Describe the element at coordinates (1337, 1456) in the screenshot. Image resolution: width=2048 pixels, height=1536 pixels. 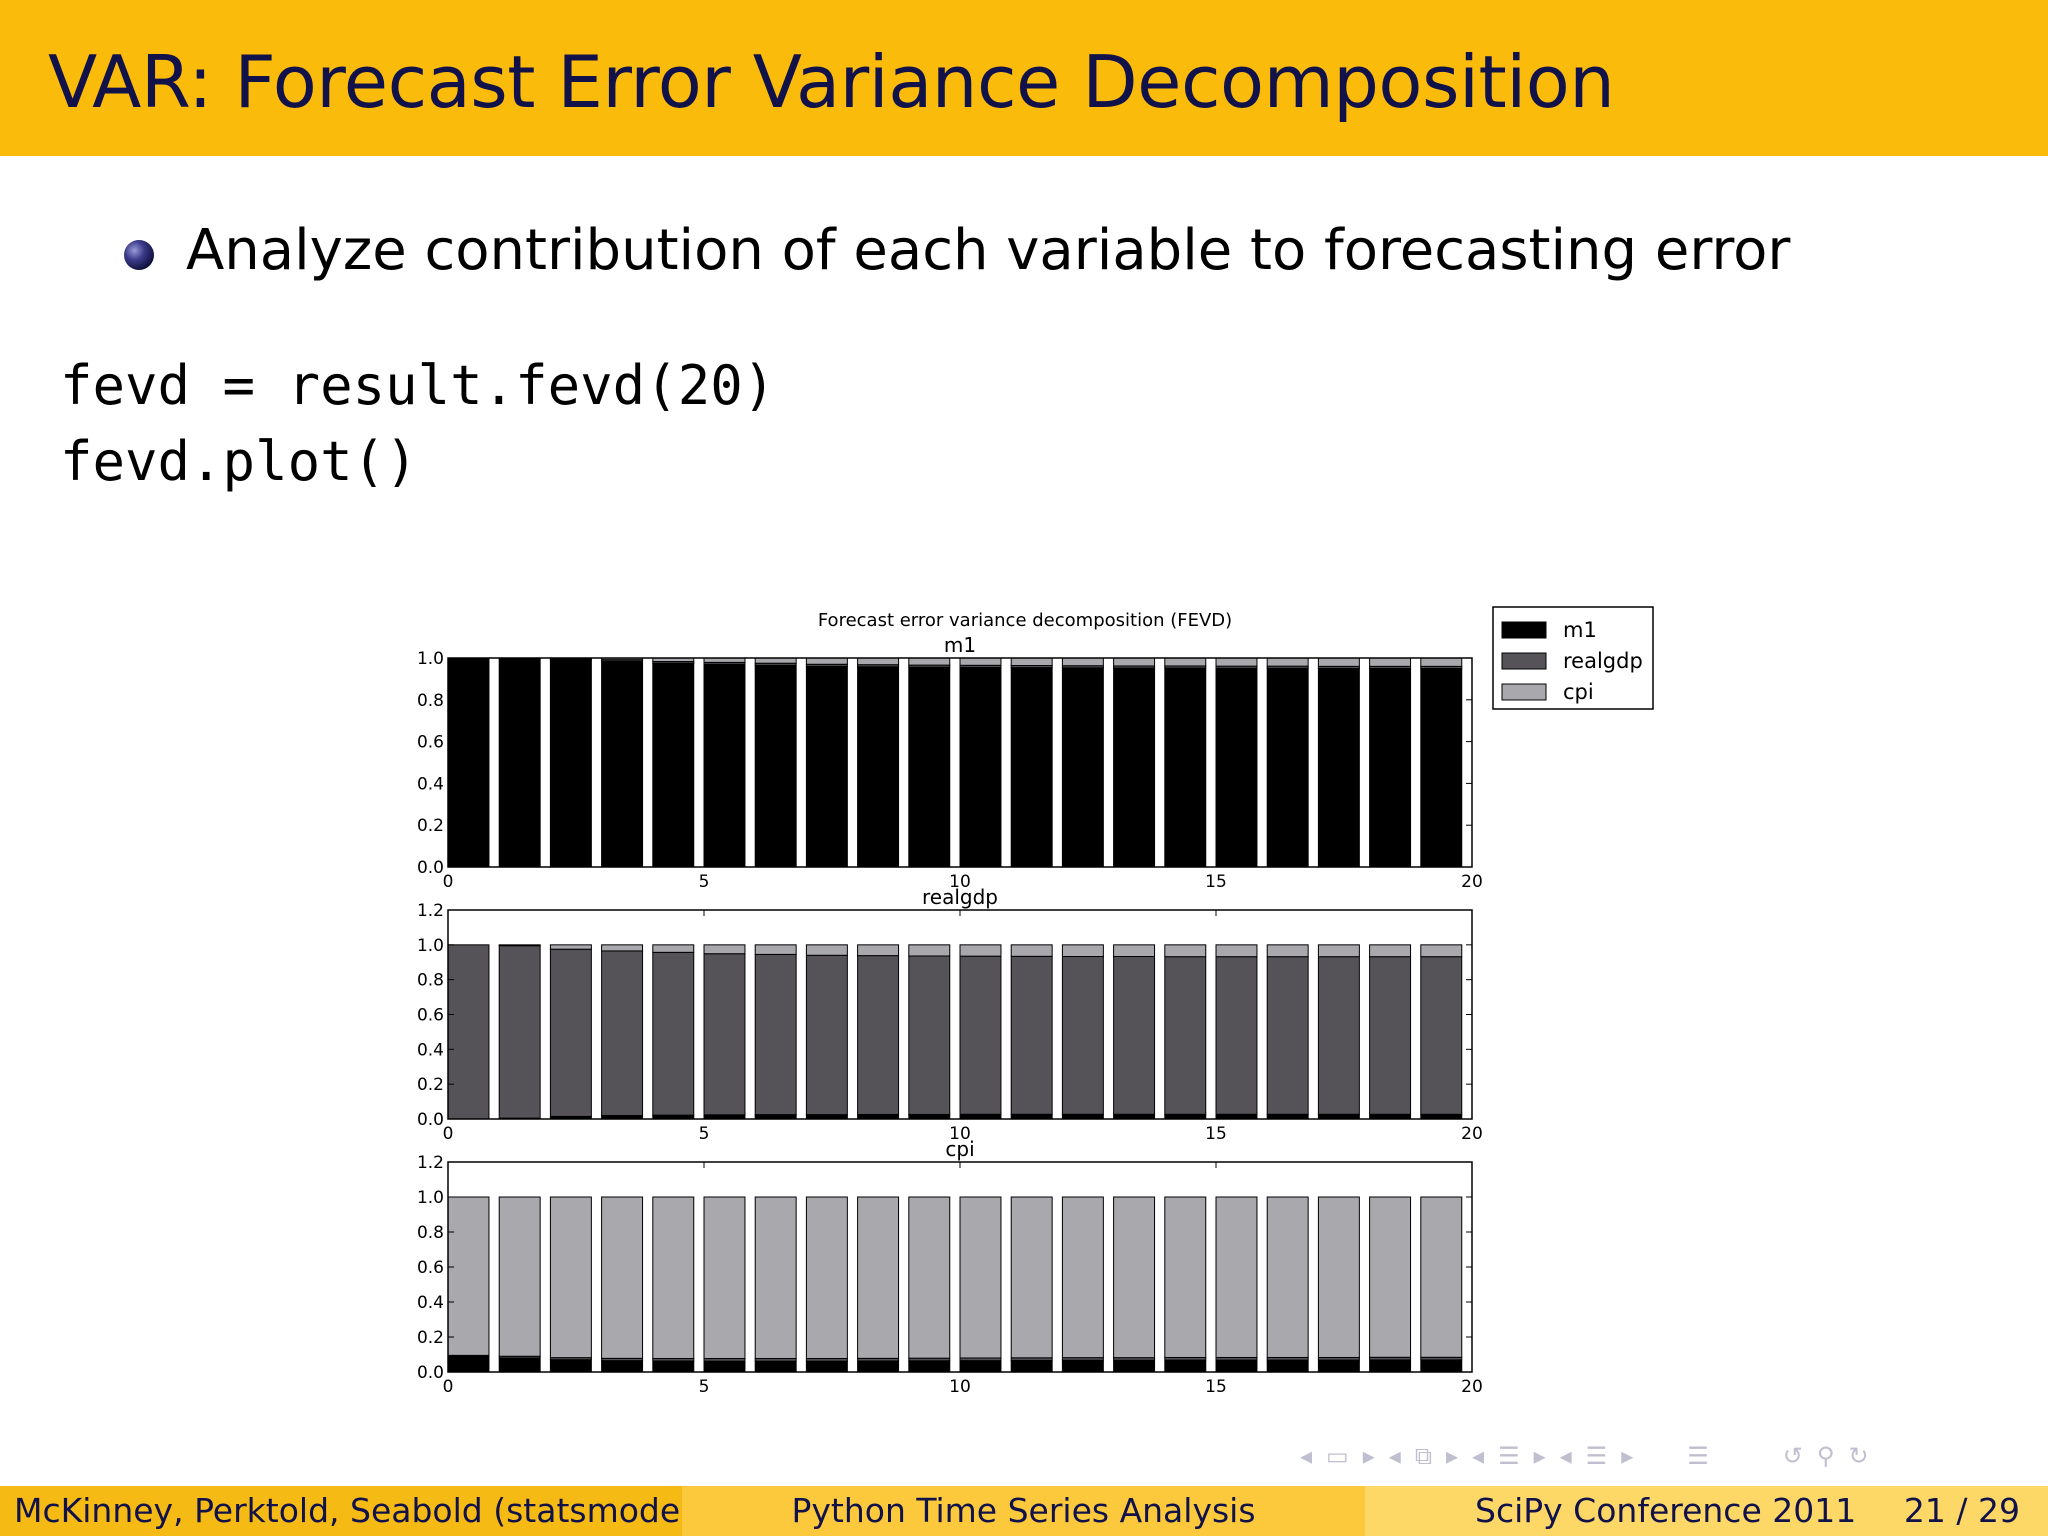
I see `frame-icon: ▭` at that location.